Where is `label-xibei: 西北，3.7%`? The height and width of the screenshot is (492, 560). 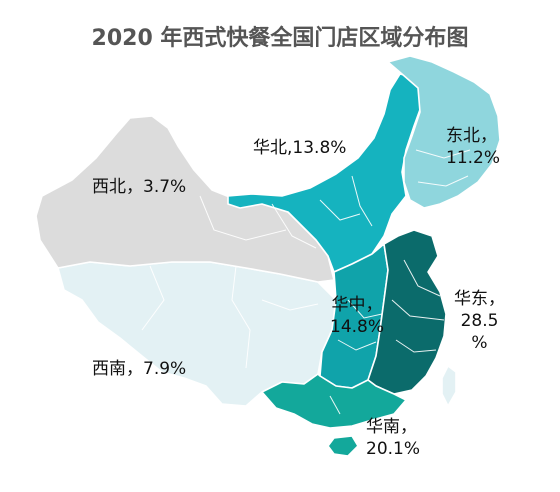
label-xibei: 西北，3.7% is located at coordinates (139, 187).